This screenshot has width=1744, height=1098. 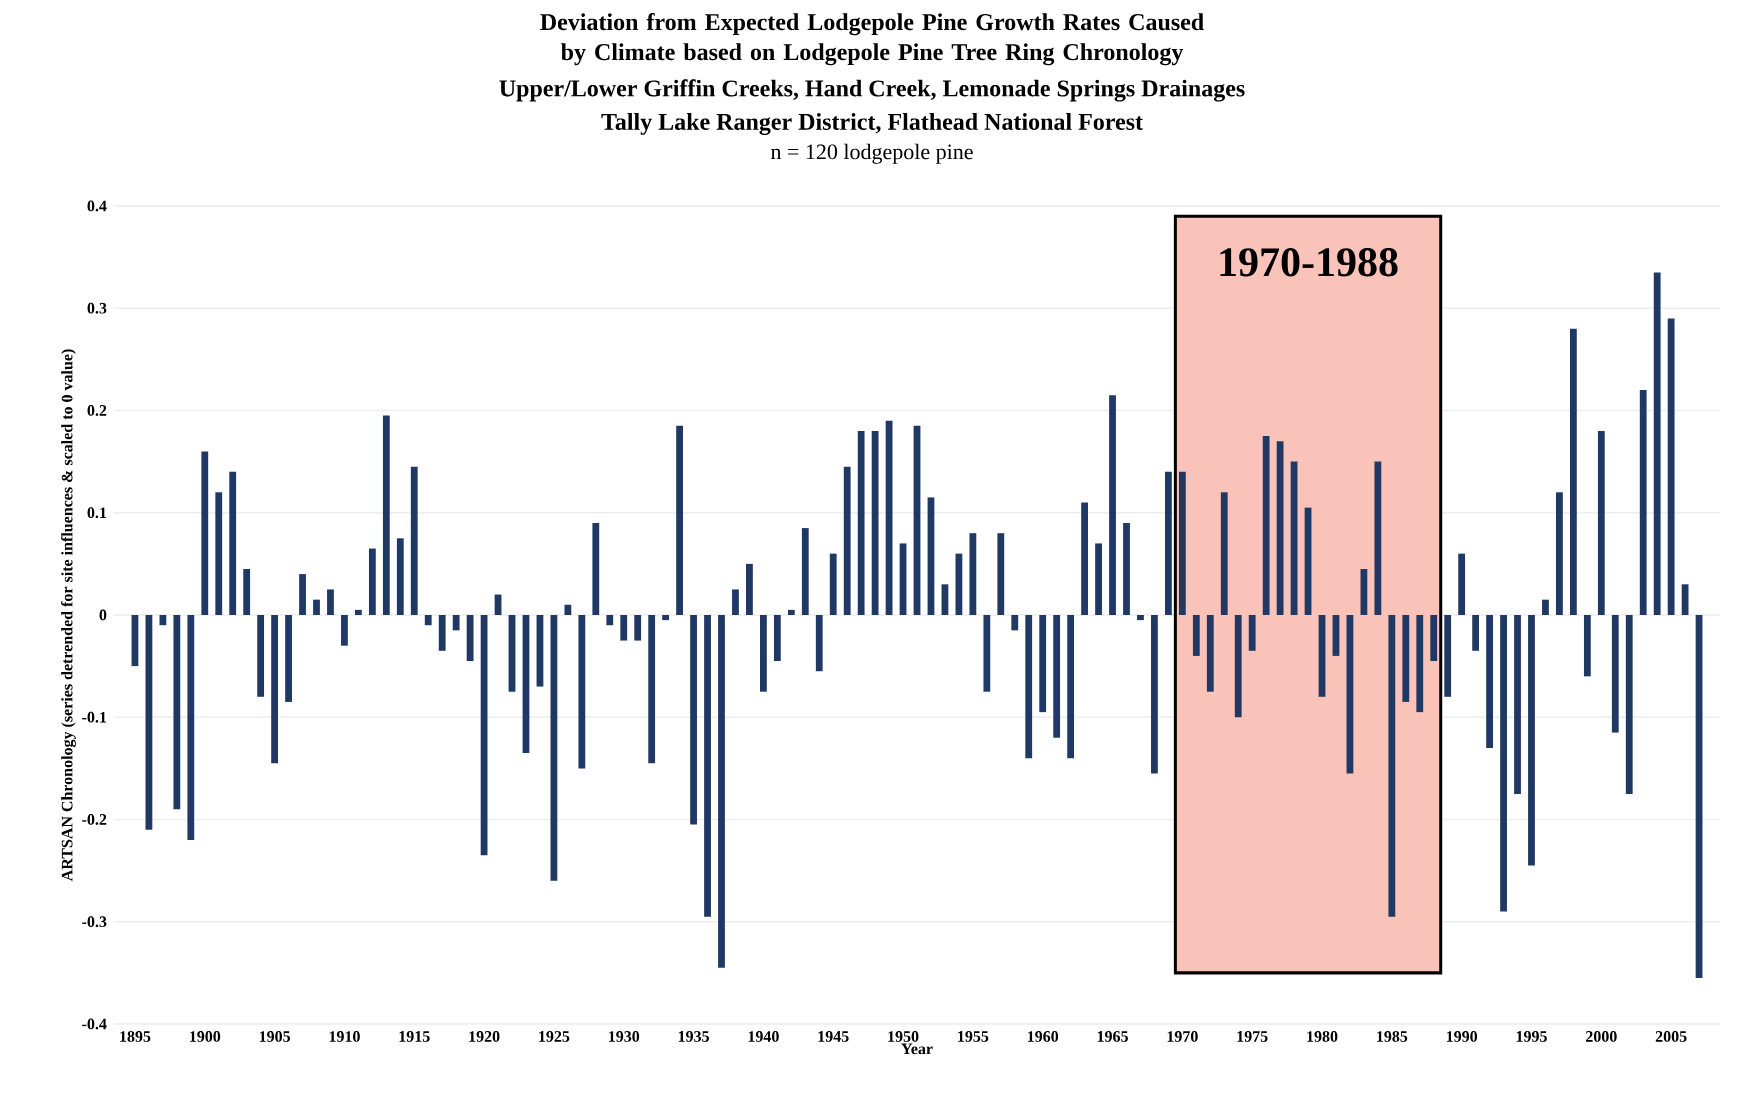 I want to click on chart-title: Deviation from Expected Lodgepole Pine Growth Rates Caused by Climate based on Lodgepole Pine Tree Ring Chronology, so click(x=872, y=39).